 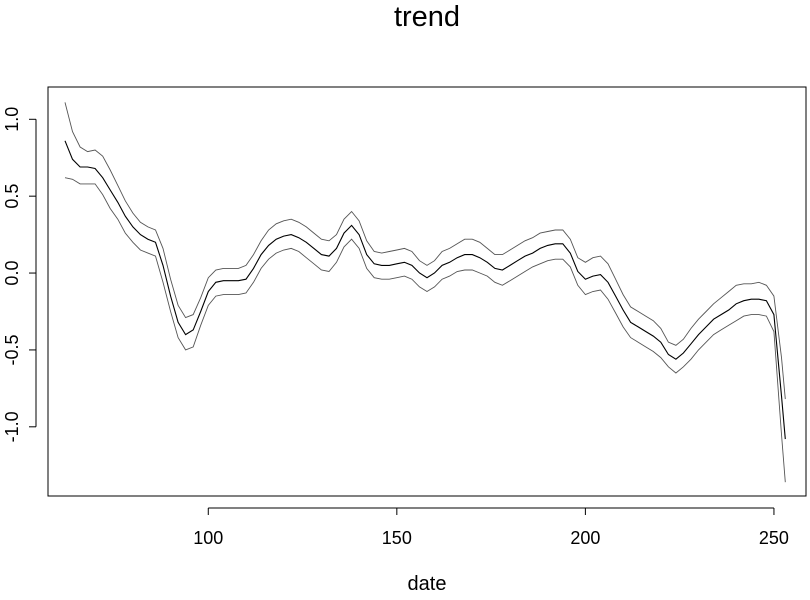 I want to click on y-tick-label: 1.0, so click(x=12, y=119).